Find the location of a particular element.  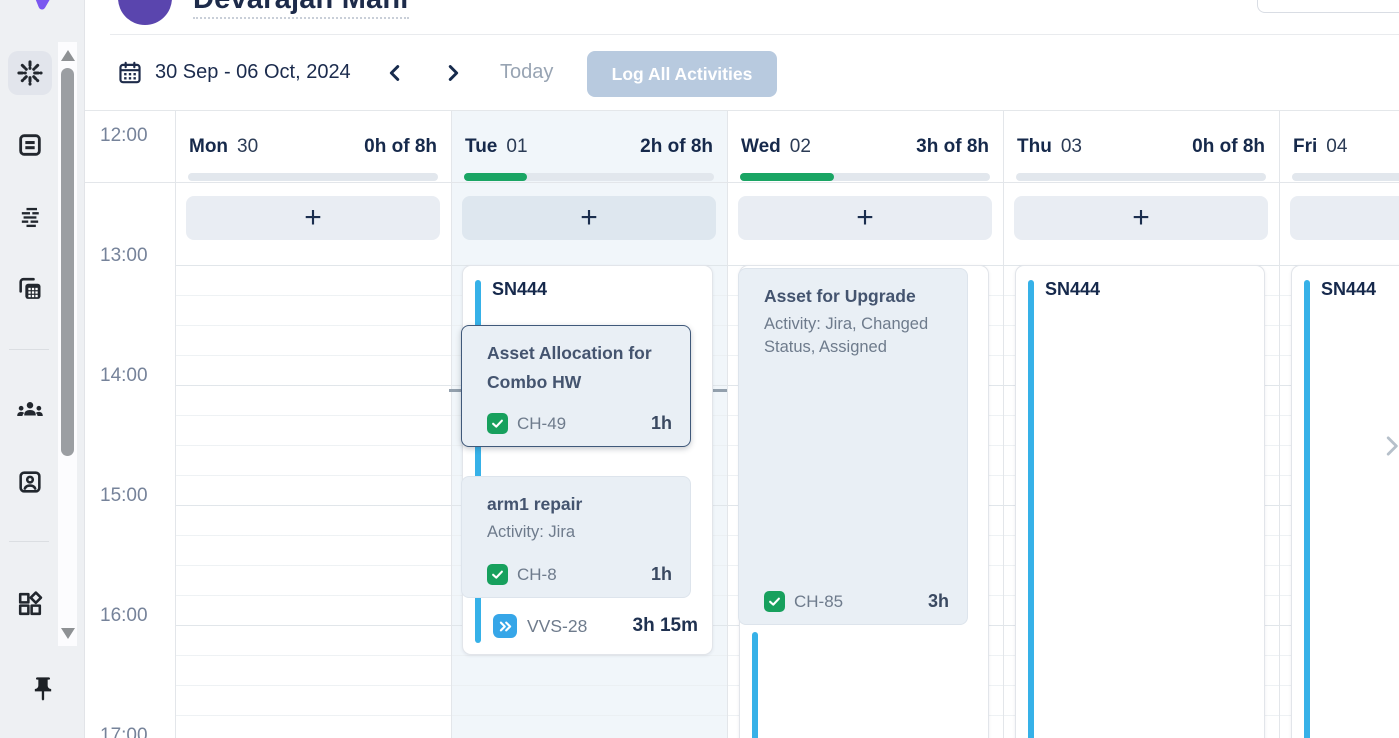

top-right-panel is located at coordinates (1328, 6).